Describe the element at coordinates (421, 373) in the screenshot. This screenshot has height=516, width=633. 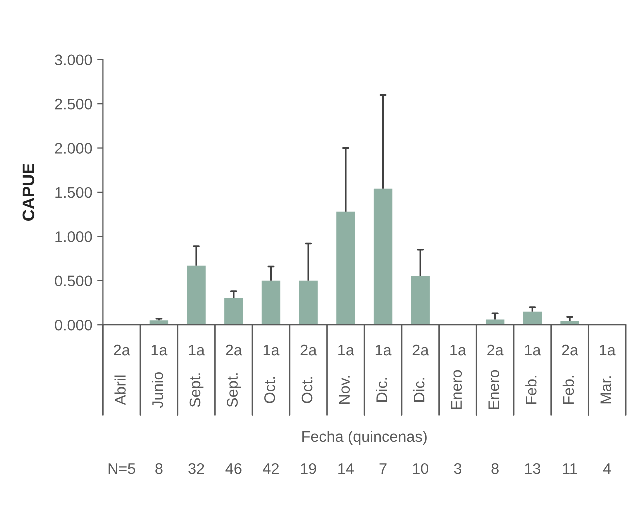
I see `category-label: 2a Dic.` at that location.